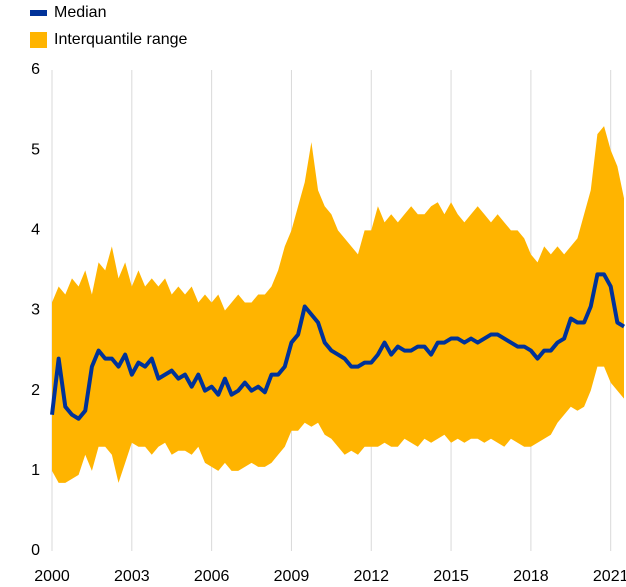 Image resolution: width=626 pixels, height=587 pixels. I want to click on legend-label: Median, so click(80, 12).